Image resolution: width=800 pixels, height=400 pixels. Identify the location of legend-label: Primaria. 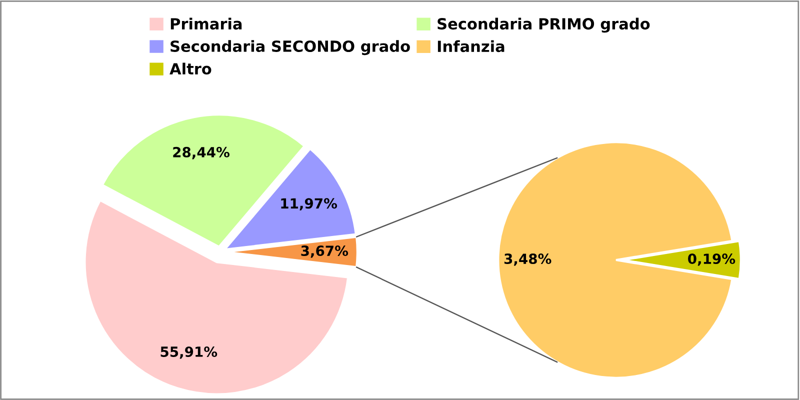
(206, 24).